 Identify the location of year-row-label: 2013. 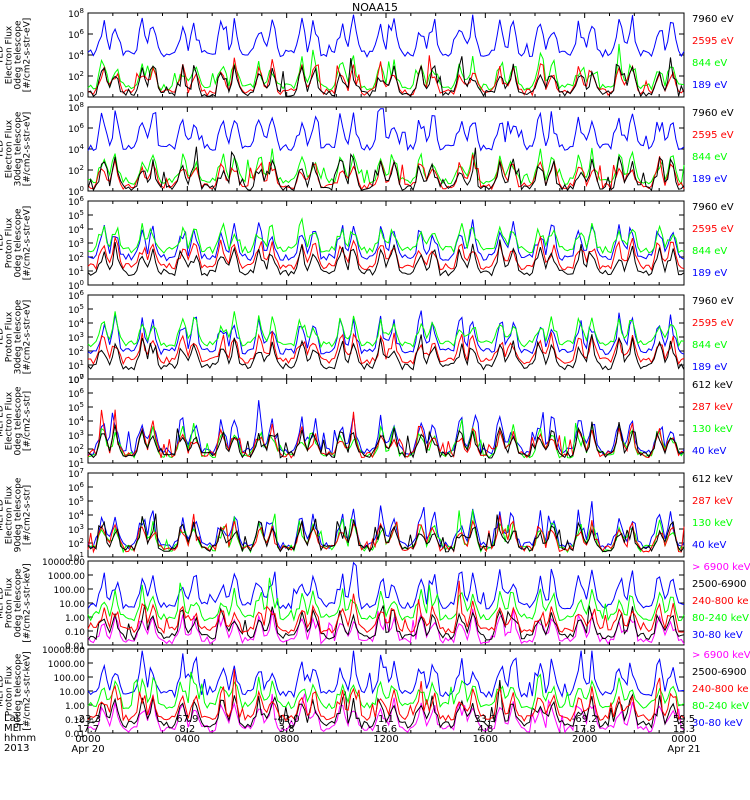
(17, 748).